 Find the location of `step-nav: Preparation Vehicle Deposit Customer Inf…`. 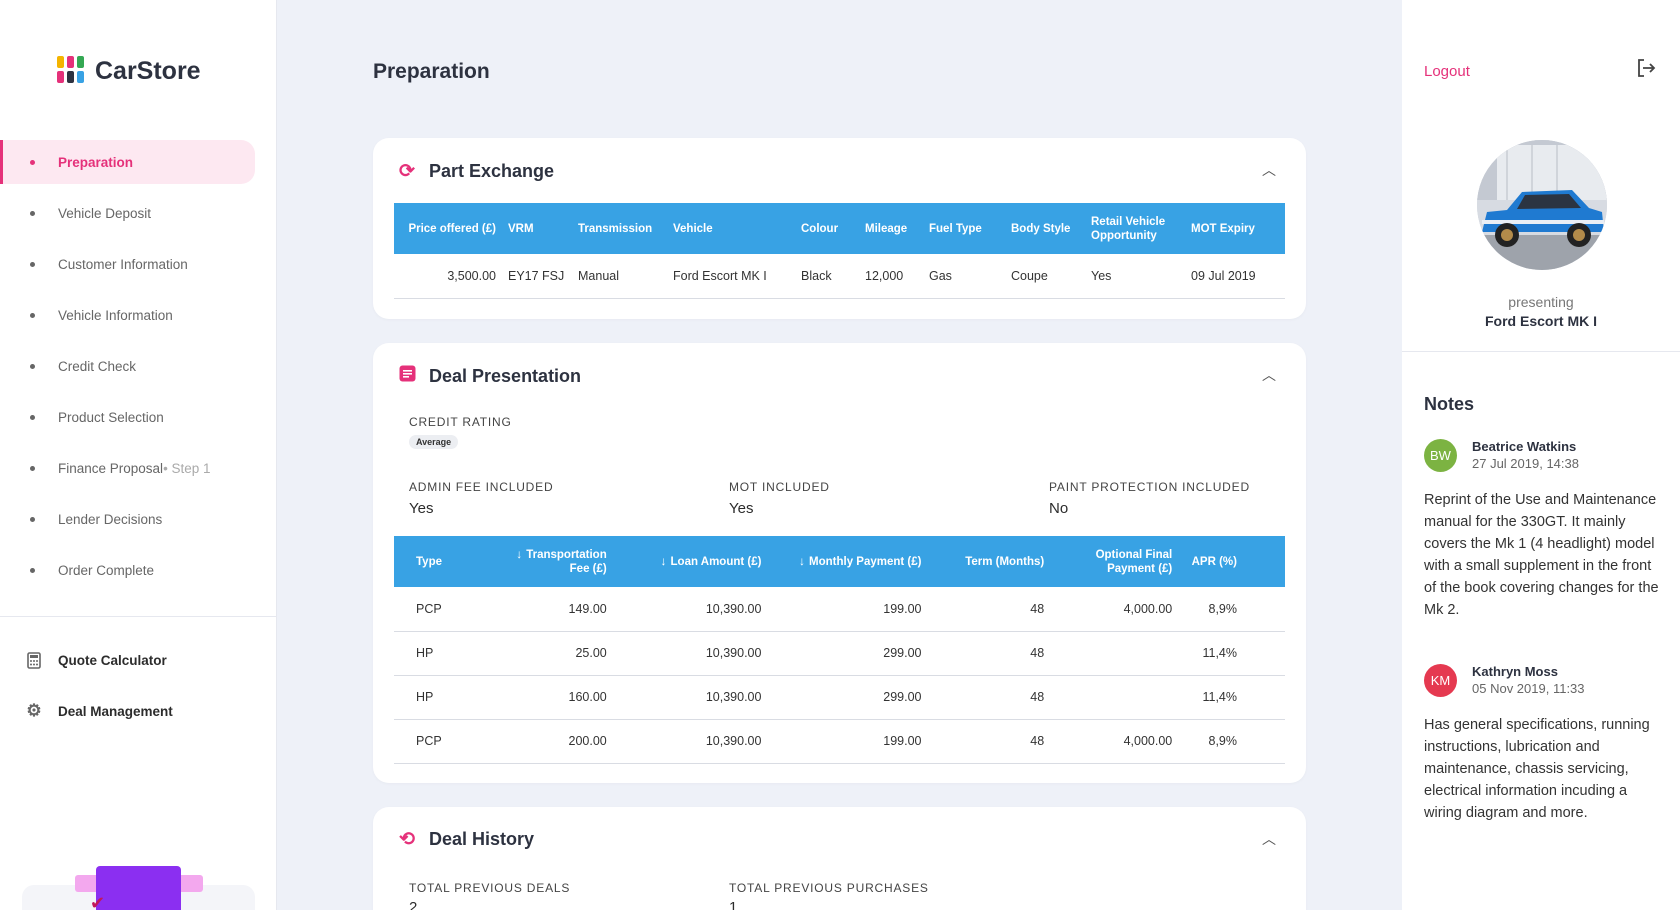

step-nav: Preparation Vehicle Deposit Customer Inf… is located at coordinates (138, 369).